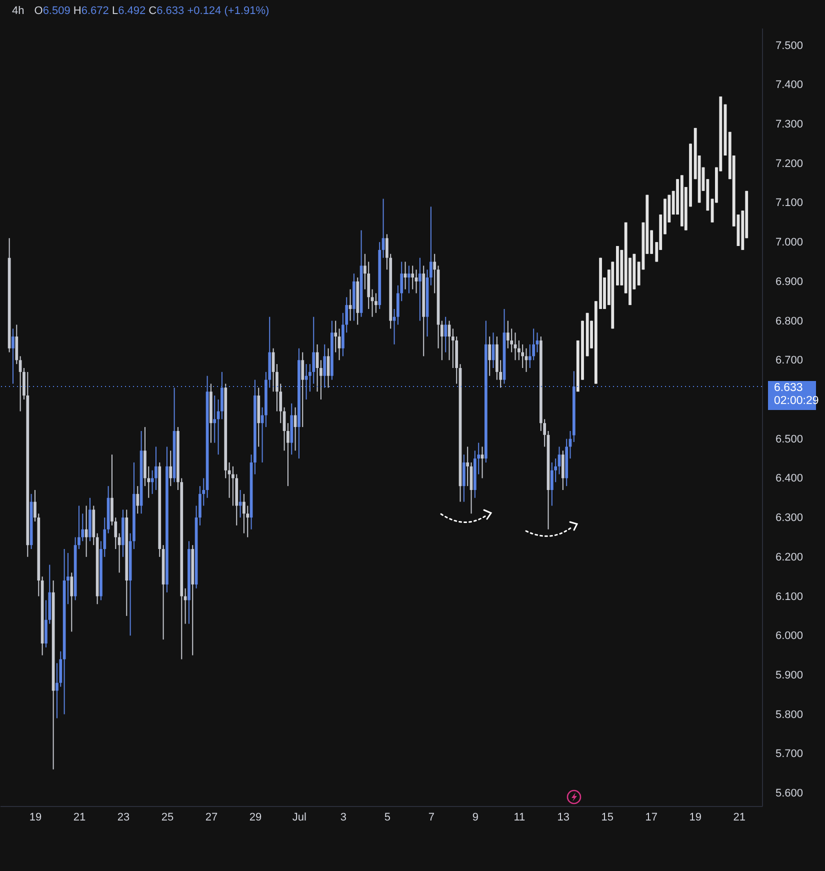 The image size is (825, 871). What do you see at coordinates (211, 818) in the screenshot?
I see `x-tick-label: 27` at bounding box center [211, 818].